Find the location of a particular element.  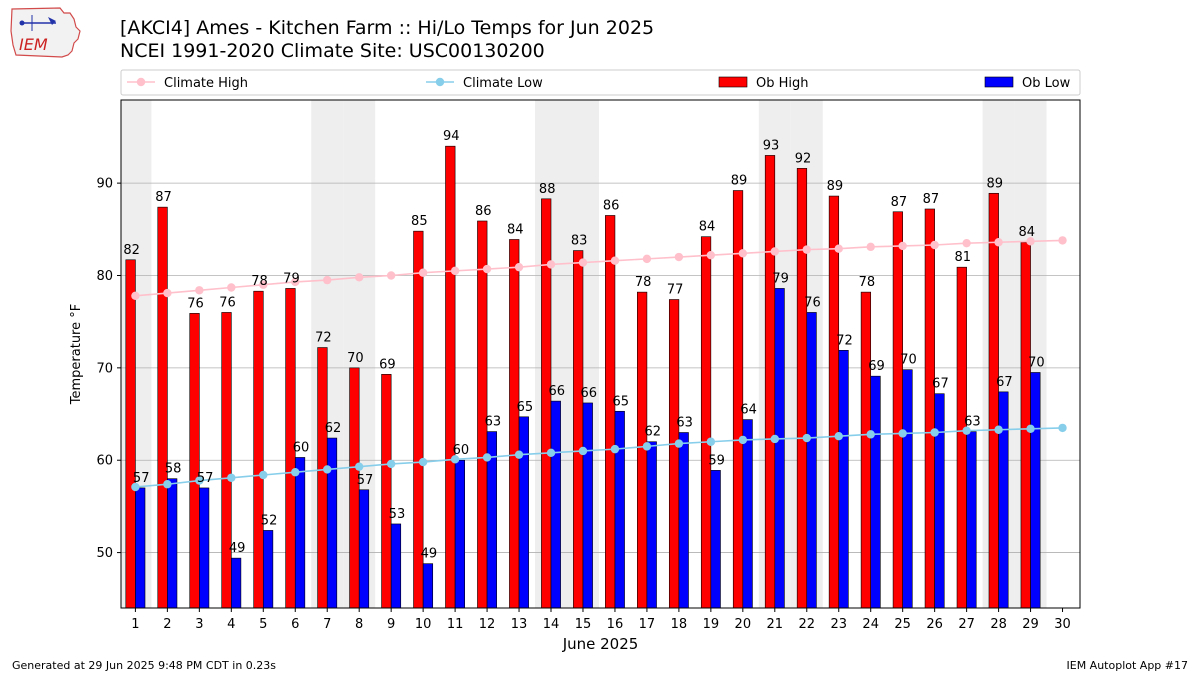

ob-high-label: 86 is located at coordinates (483, 211).